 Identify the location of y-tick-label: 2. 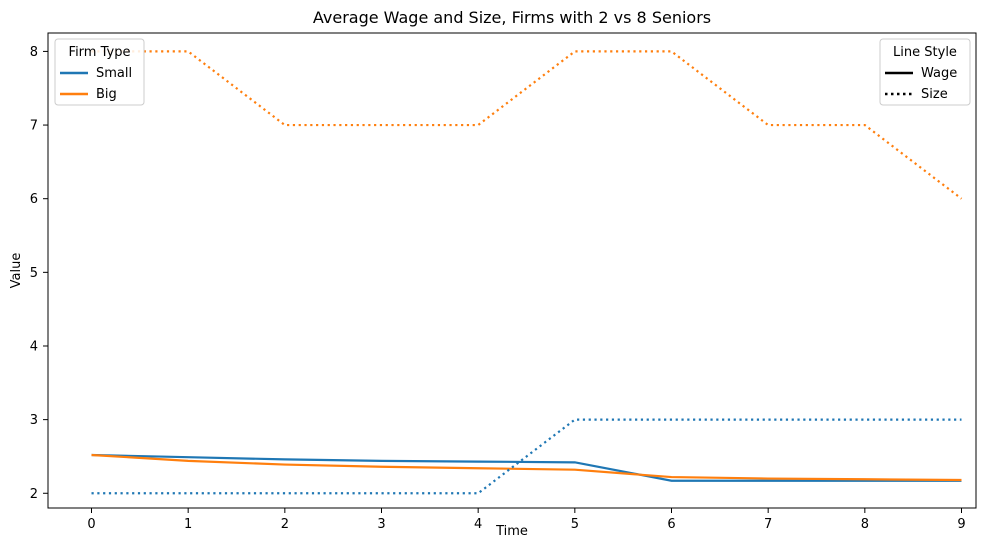
(34, 494).